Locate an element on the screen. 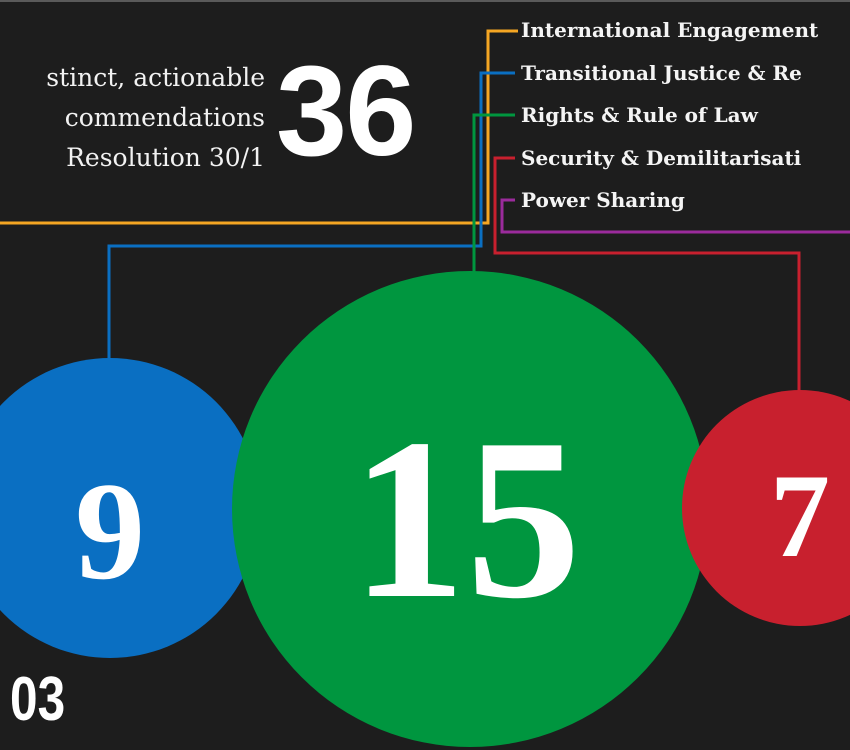 The width and height of the screenshot is (850, 750). page-number: 03 is located at coordinates (38, 699).